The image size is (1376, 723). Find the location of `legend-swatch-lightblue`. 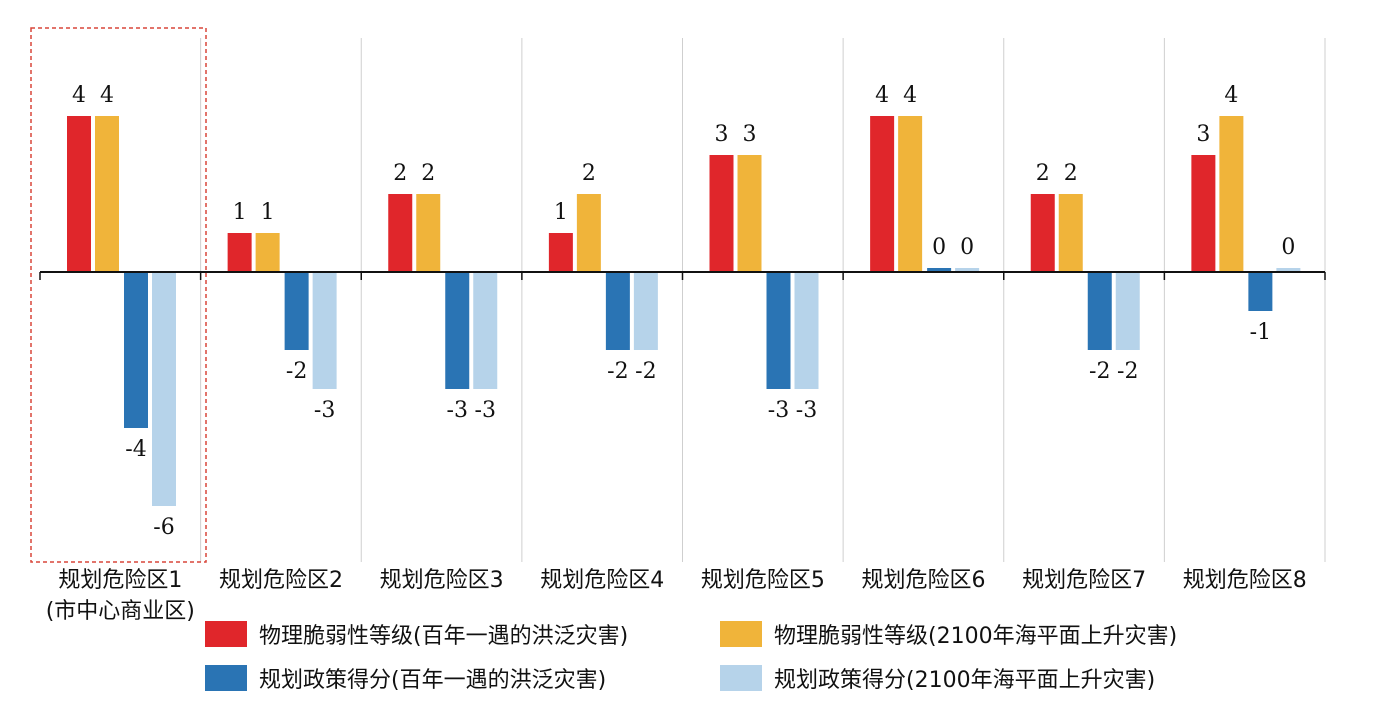

legend-swatch-lightblue is located at coordinates (741, 678).